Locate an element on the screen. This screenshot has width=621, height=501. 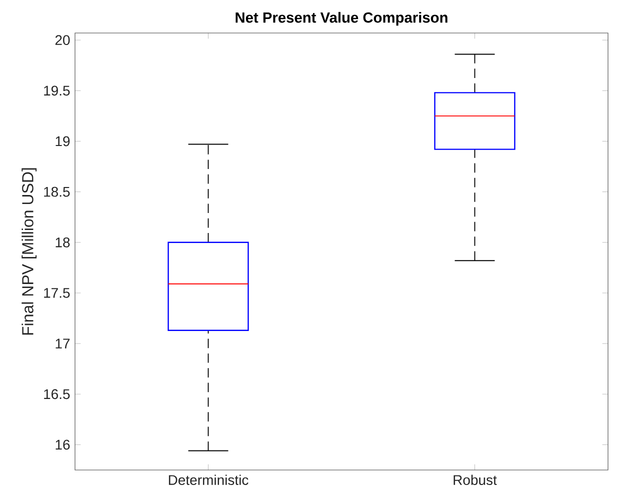
y-tick-label: 19.5 is located at coordinates (57, 91).